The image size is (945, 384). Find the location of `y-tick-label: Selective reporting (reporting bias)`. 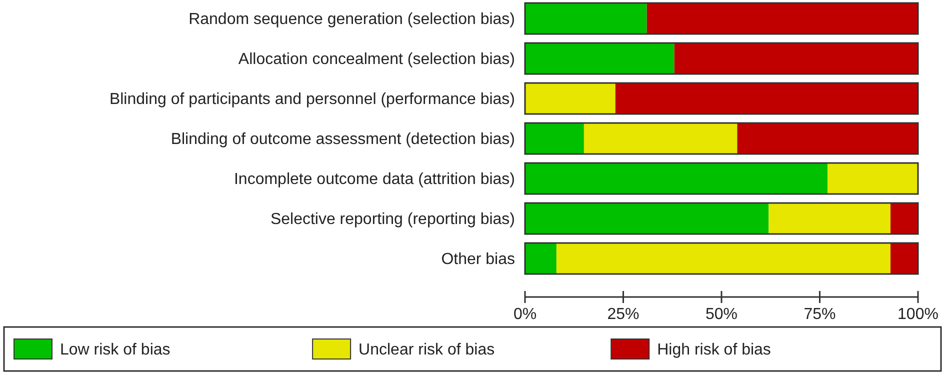

y-tick-label: Selective reporting (reporting bias) is located at coordinates (392, 219).